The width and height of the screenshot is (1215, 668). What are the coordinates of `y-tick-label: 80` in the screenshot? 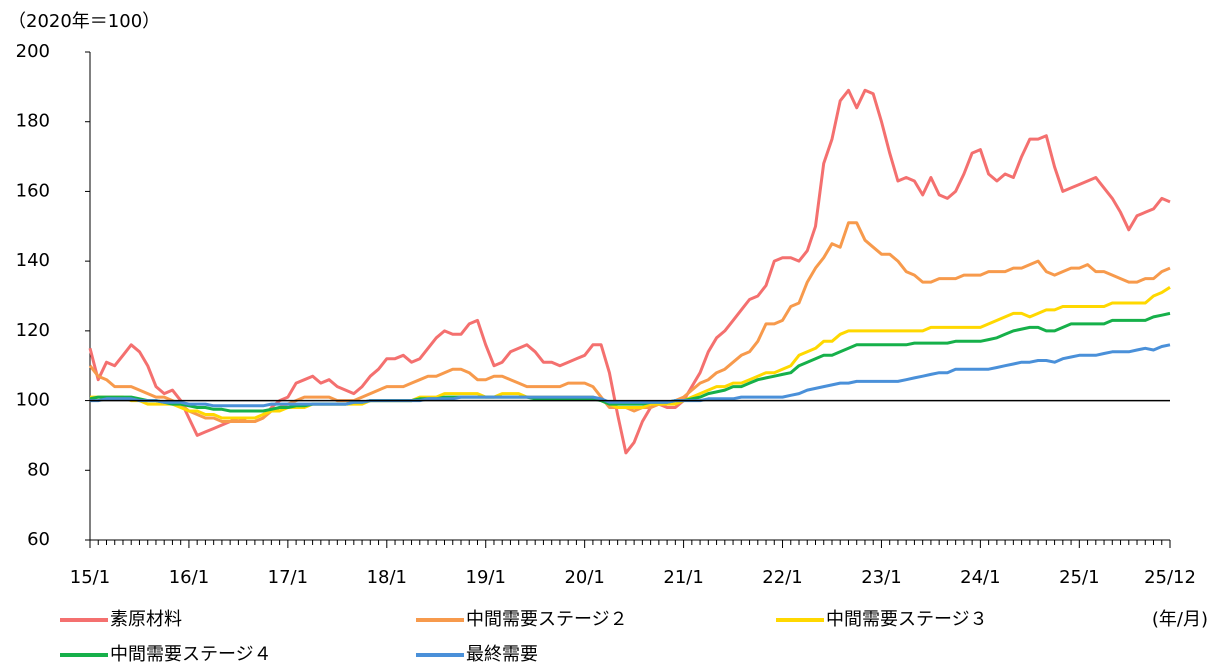 It's located at (38, 469).